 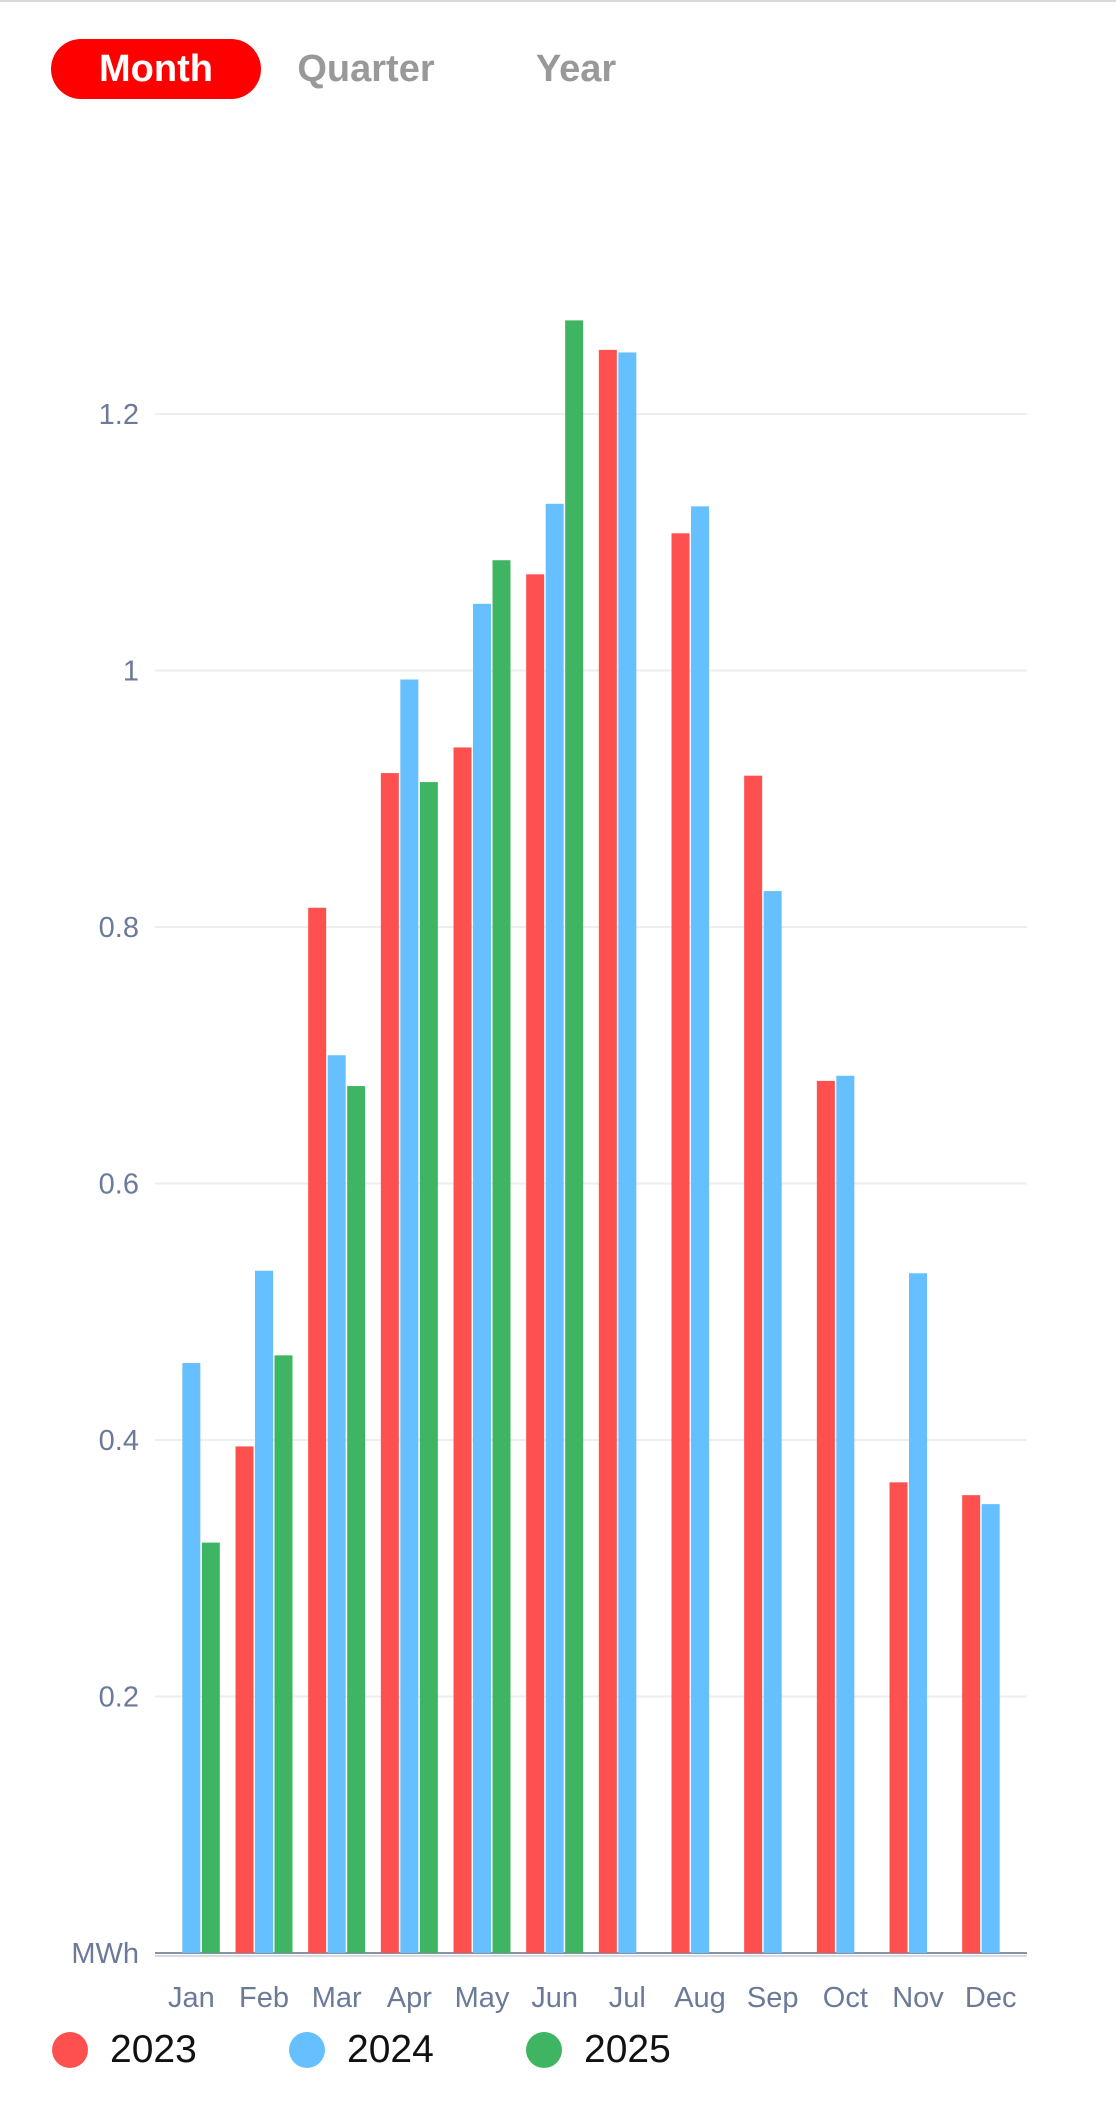 What do you see at coordinates (772, 1422) in the screenshot?
I see `bar-2024-sep` at bounding box center [772, 1422].